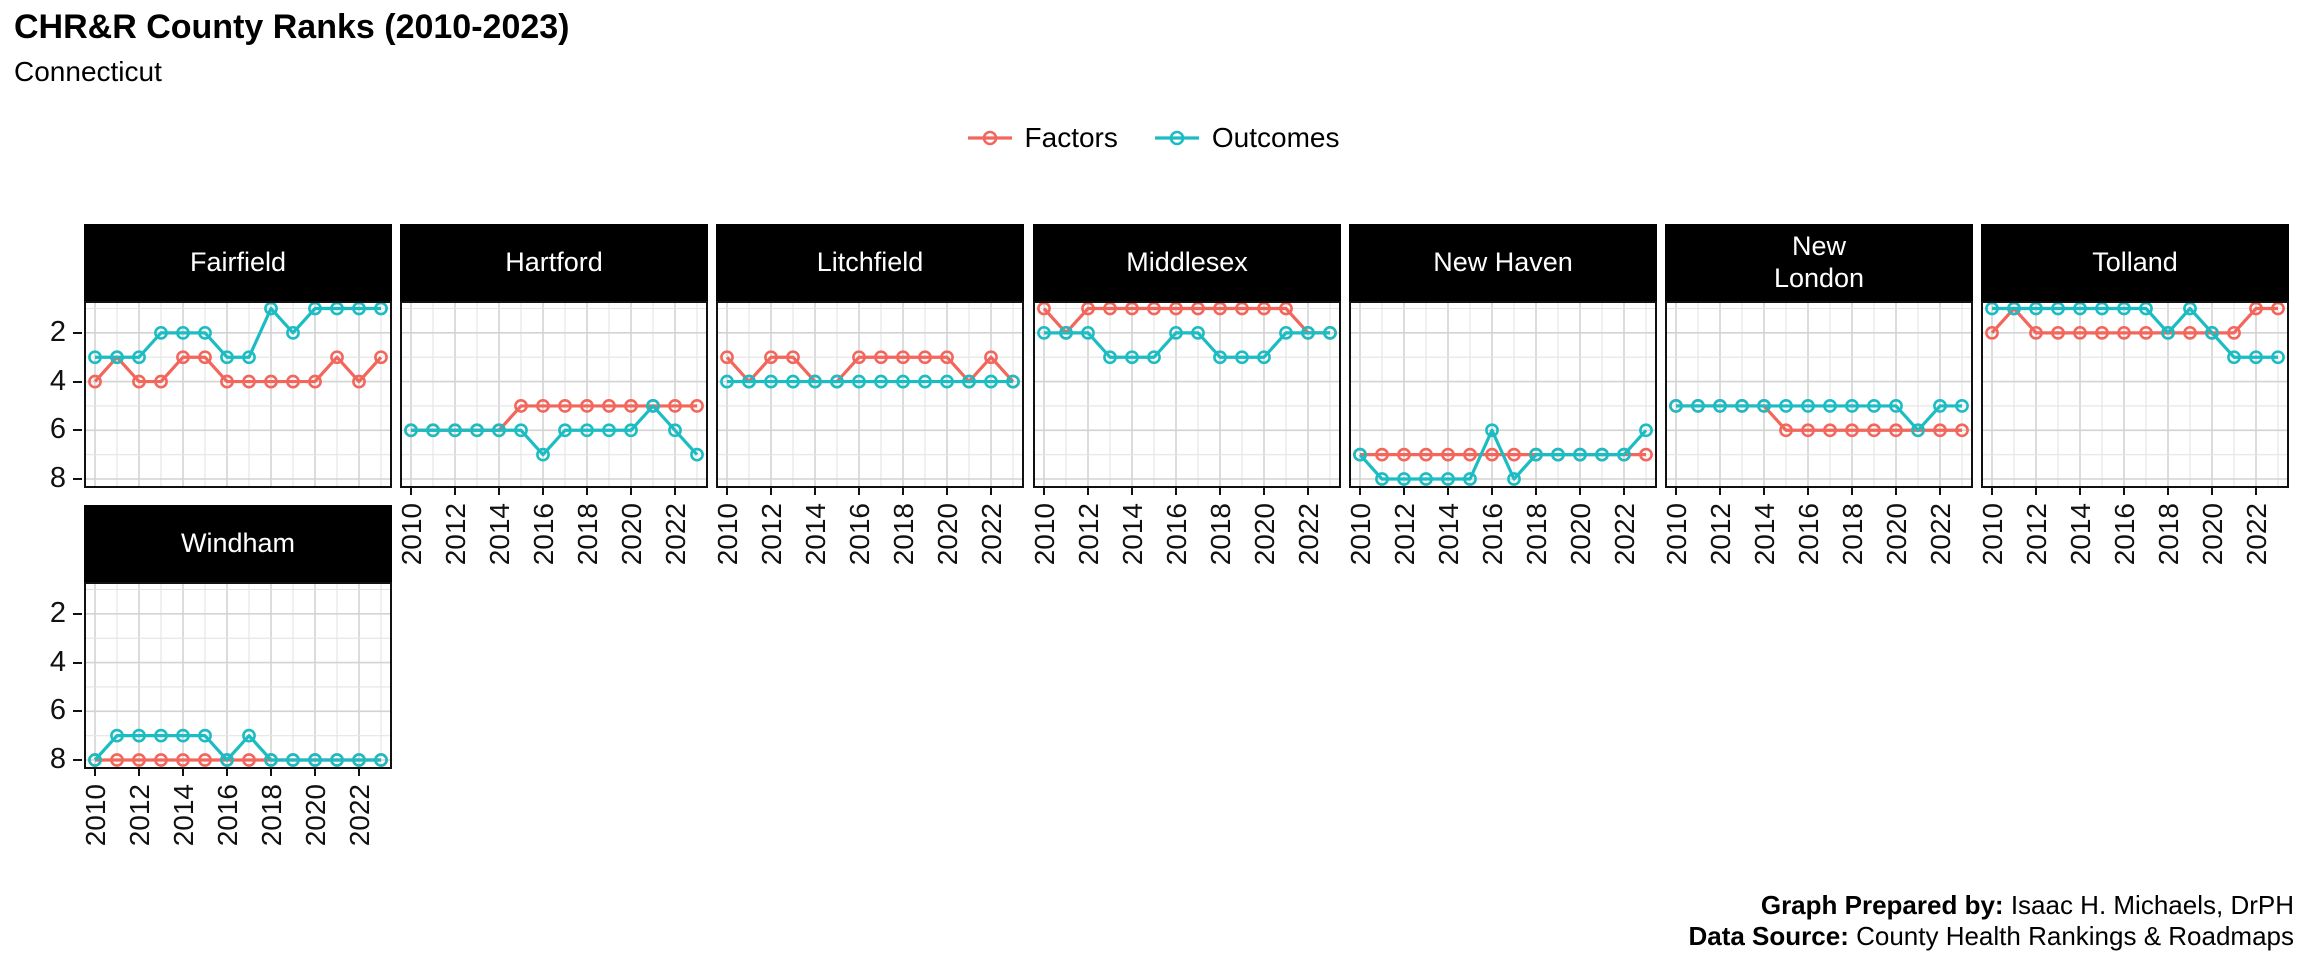 The height and width of the screenshot is (960, 2304). What do you see at coordinates (57, 331) in the screenshot?
I see `y-tick-label: 2` at bounding box center [57, 331].